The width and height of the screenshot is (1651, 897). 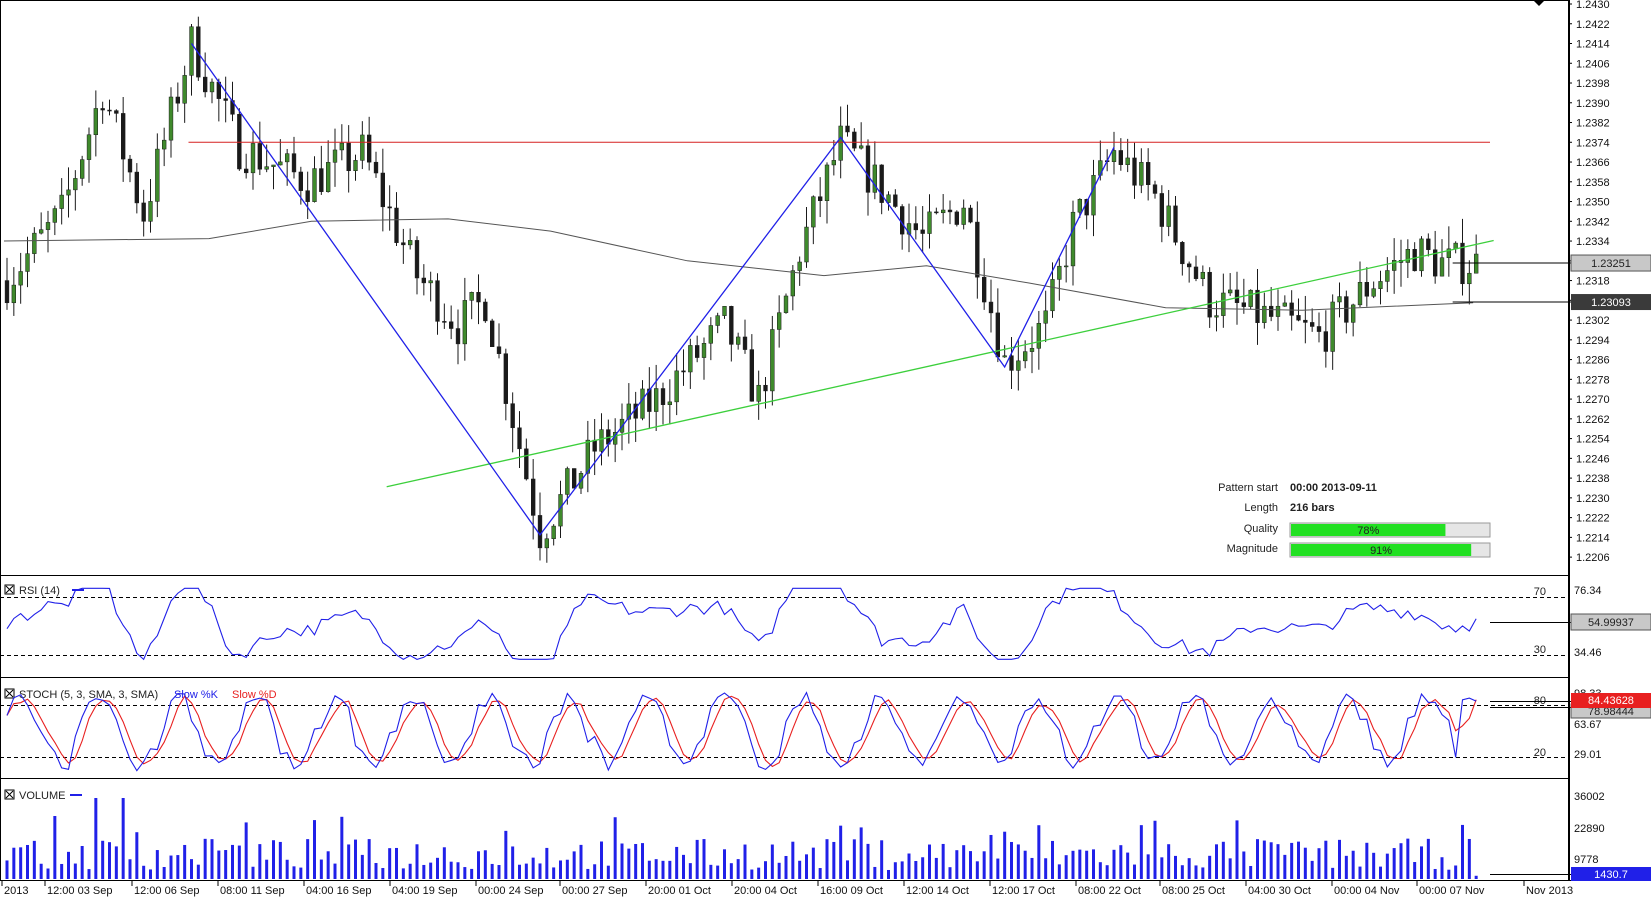 What do you see at coordinates (1540, 650) in the screenshot?
I see `rsi-level-30-label: 30` at bounding box center [1540, 650].